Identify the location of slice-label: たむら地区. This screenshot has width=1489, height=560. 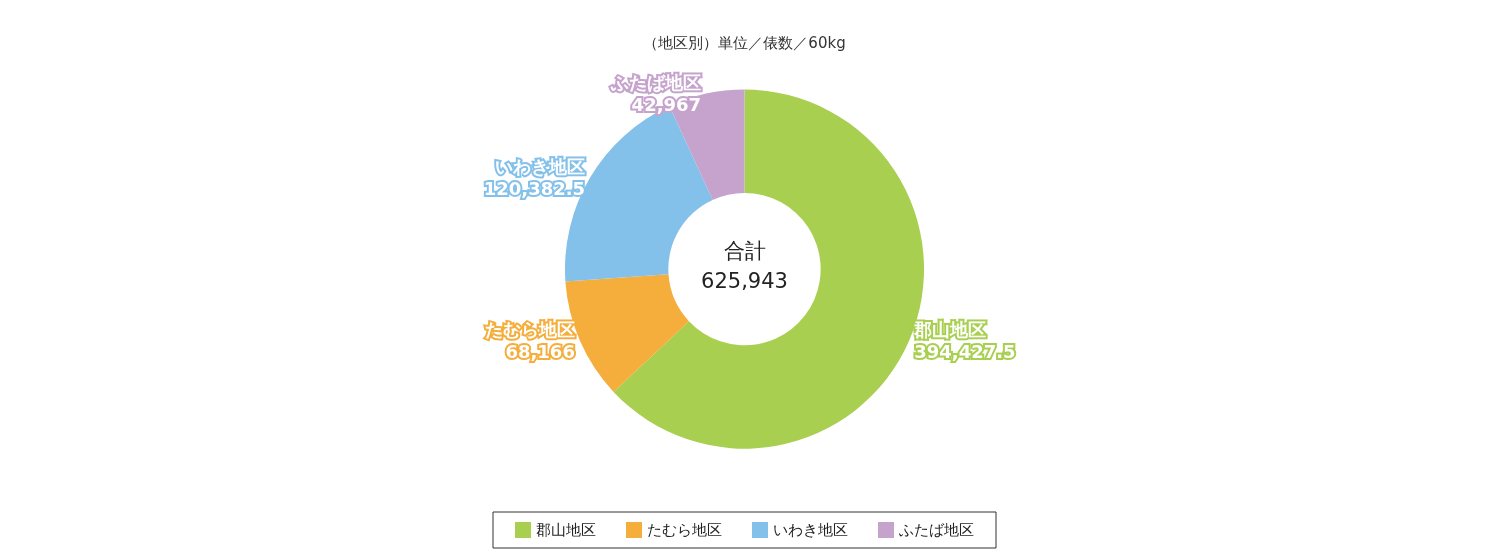
(529, 330).